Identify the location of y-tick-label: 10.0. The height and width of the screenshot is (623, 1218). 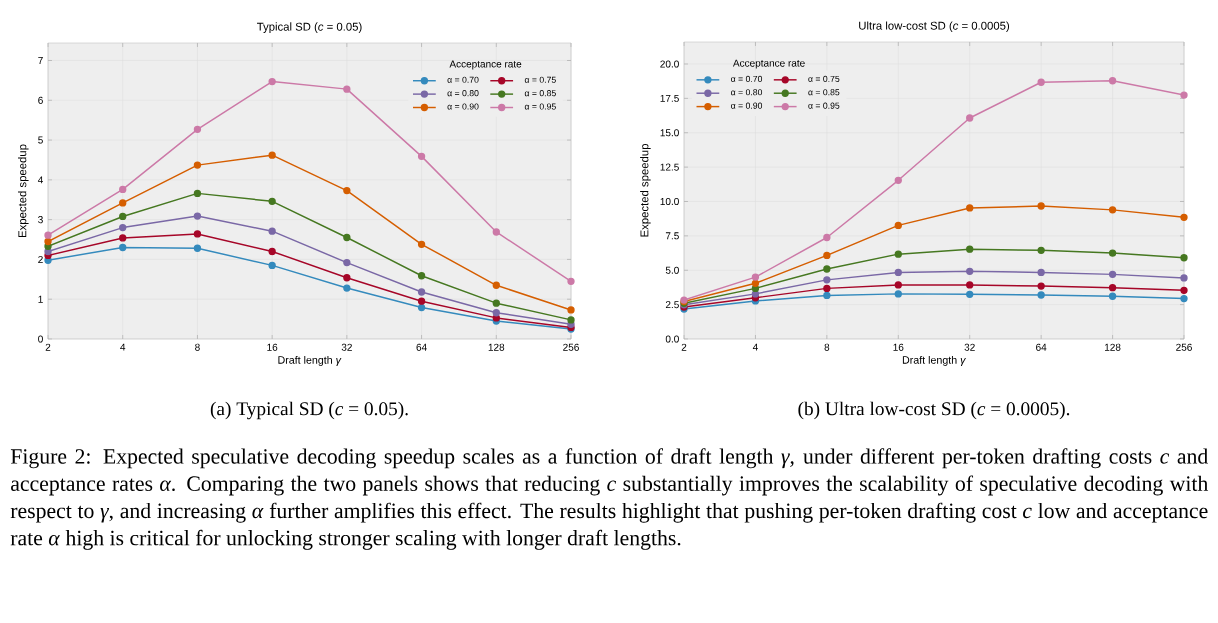
(669, 201).